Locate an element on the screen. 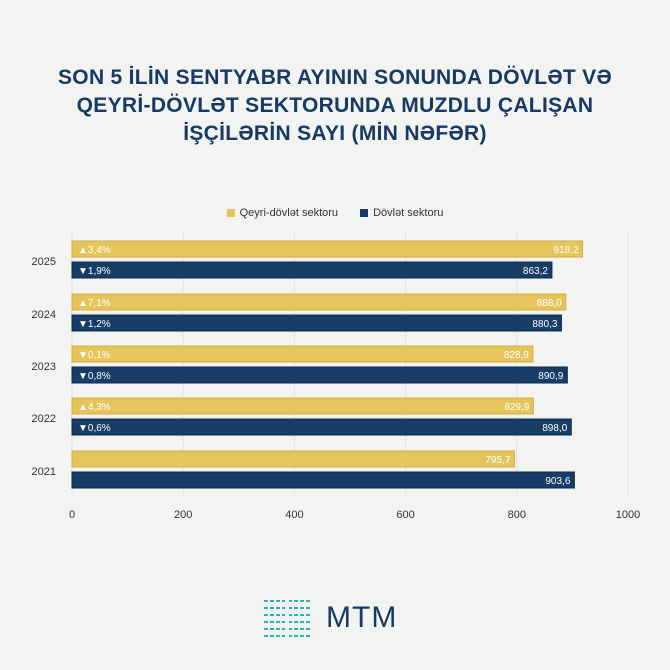 The width and height of the screenshot is (670, 670). y-category-label: 2021 is located at coordinates (44, 472).